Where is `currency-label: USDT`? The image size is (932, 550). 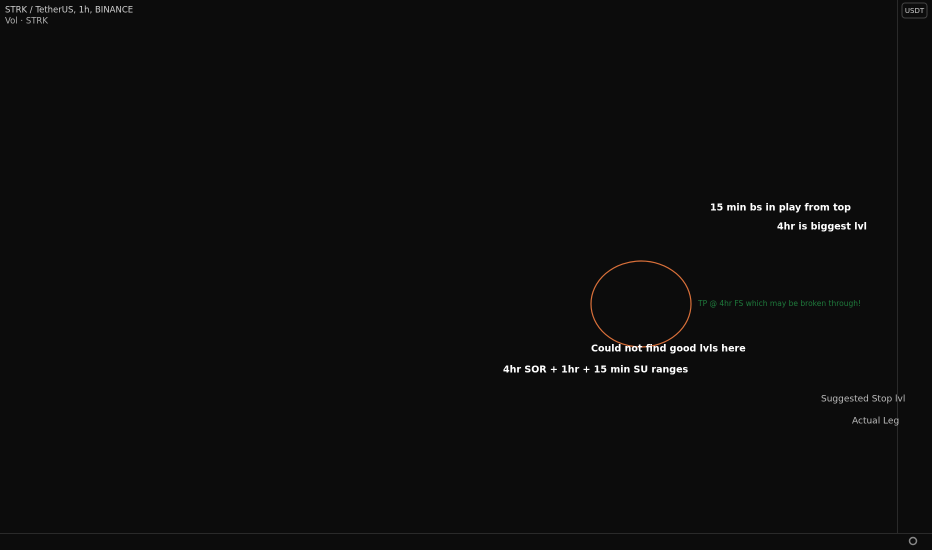 currency-label: USDT is located at coordinates (915, 11).